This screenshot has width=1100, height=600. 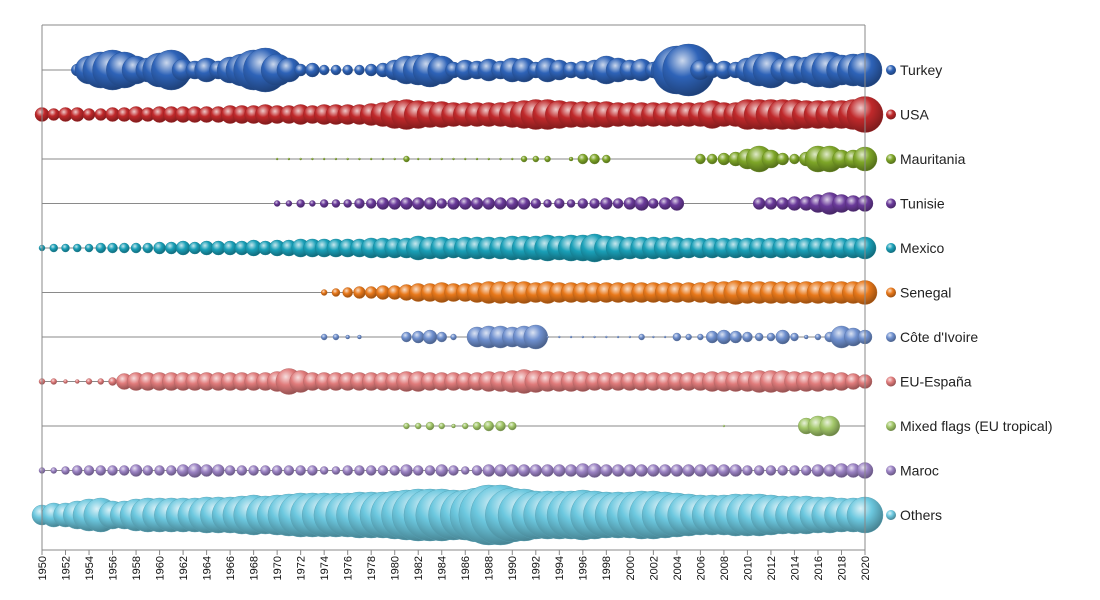 I want to click on x-tick-label: 2020, so click(x=866, y=568).